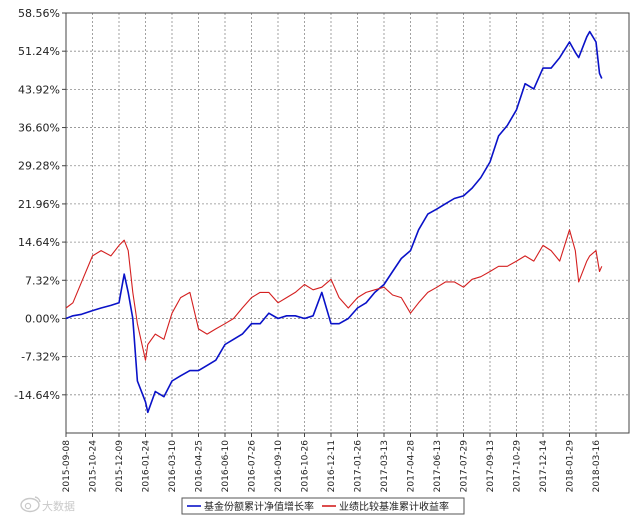 This screenshot has width=640, height=517. What do you see at coordinates (518, 466) in the screenshot?
I see `x-tick-label: 2017-10-29` at bounding box center [518, 466].